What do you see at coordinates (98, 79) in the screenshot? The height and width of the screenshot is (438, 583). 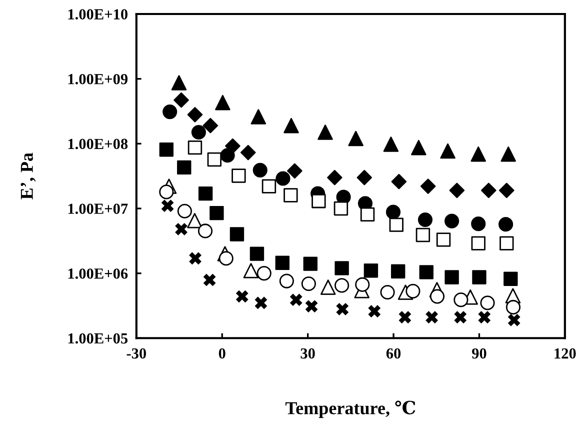 I see `y-tick-label: 1.00E+09` at bounding box center [98, 79].